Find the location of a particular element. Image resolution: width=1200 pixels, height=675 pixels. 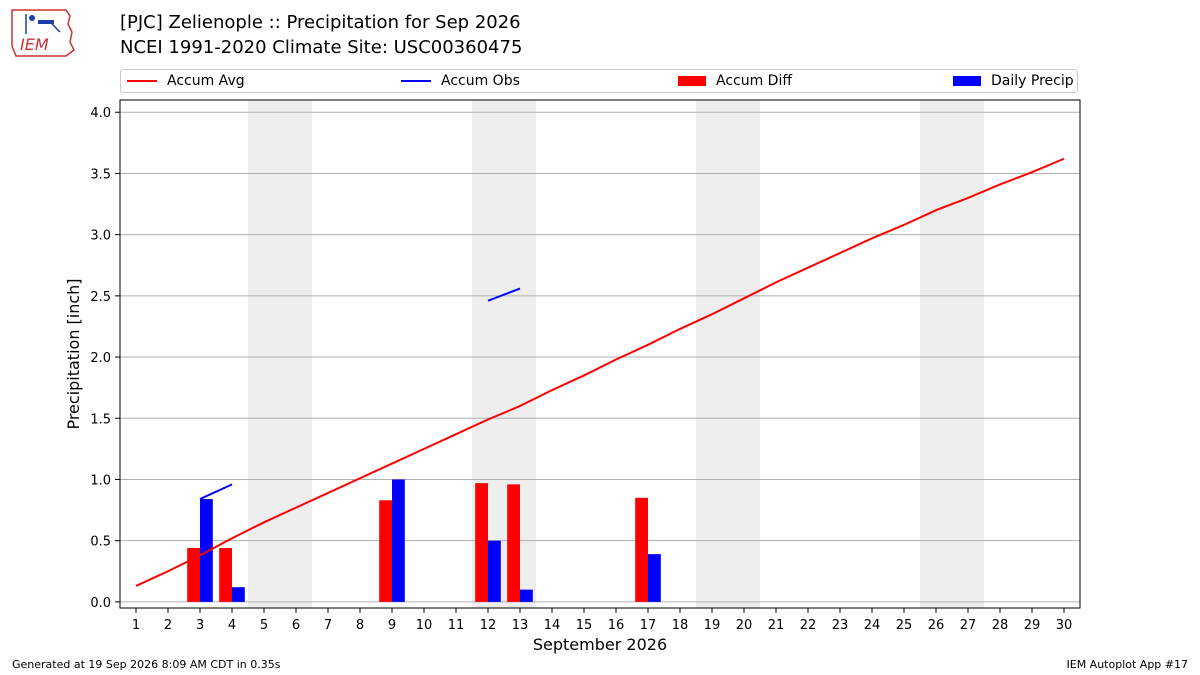

x-tick-label-29: 29 is located at coordinates (1032, 625).